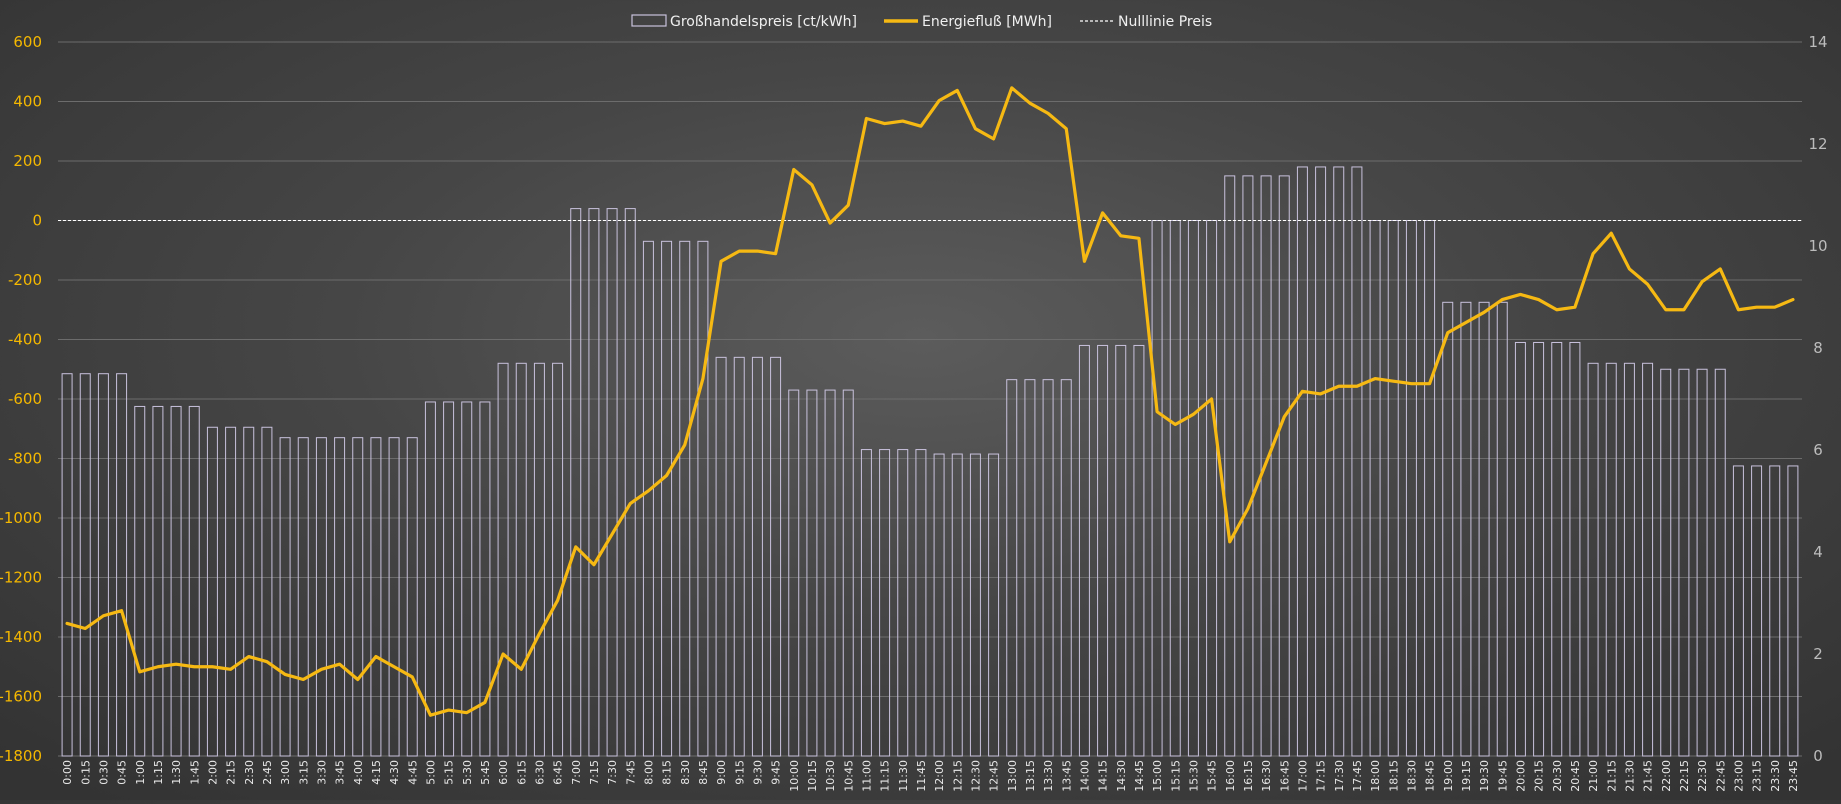 The height and width of the screenshot is (804, 1841). I want to click on x-tick-label: 17:00, so click(1302, 776).